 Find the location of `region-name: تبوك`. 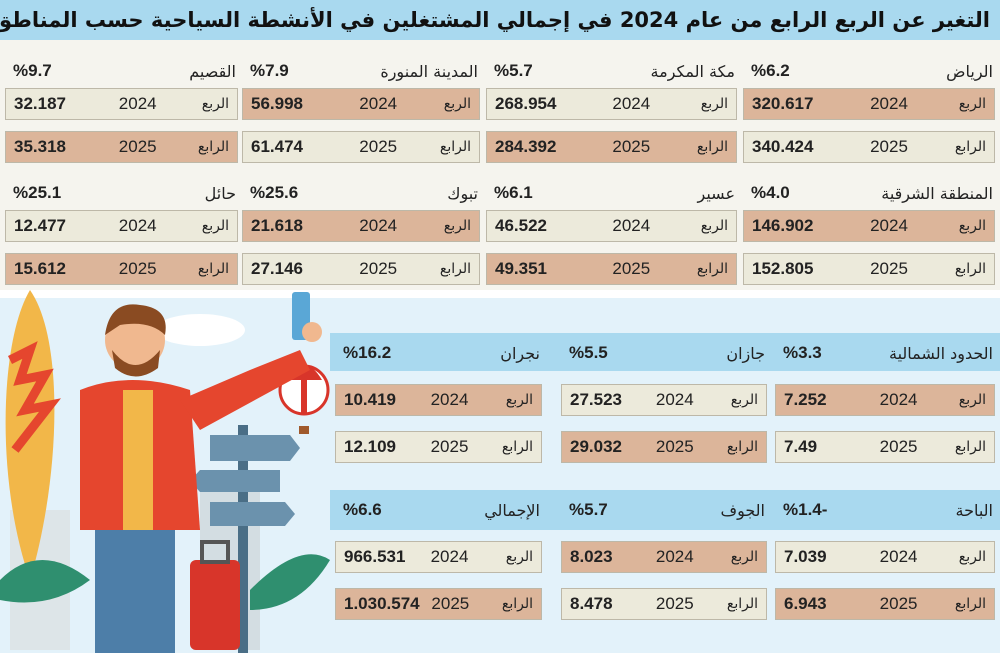

region-name: تبوك is located at coordinates (462, 193).